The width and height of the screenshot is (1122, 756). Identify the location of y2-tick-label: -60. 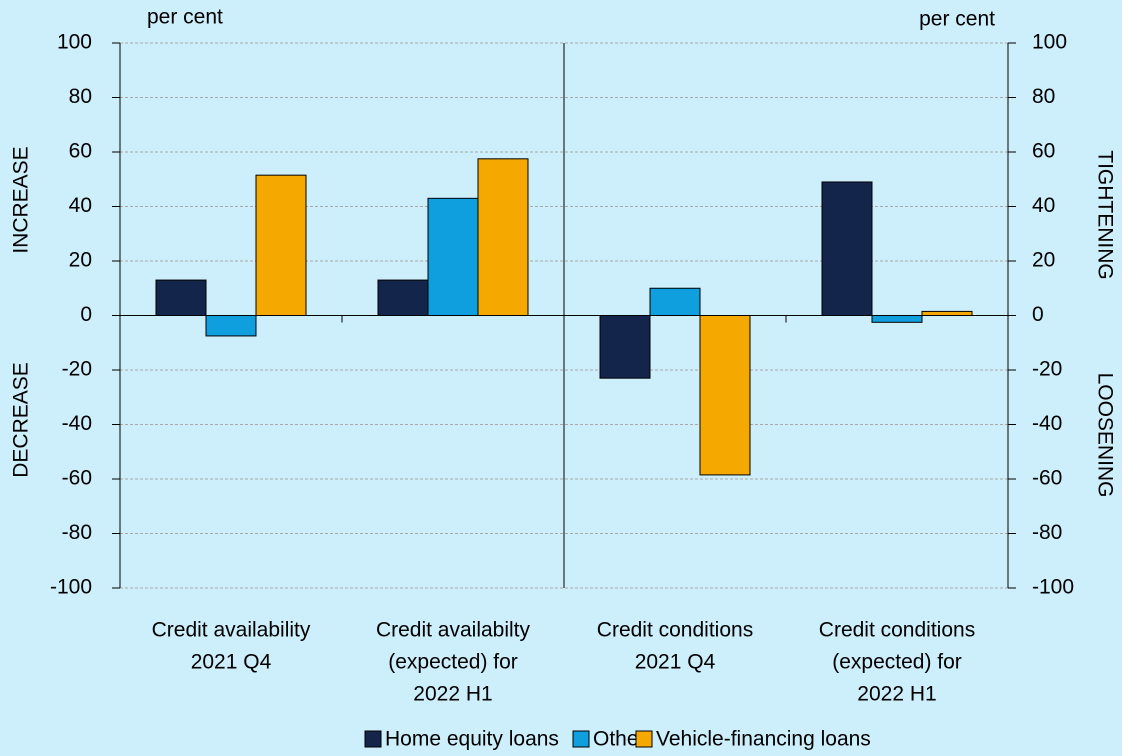
(1047, 478).